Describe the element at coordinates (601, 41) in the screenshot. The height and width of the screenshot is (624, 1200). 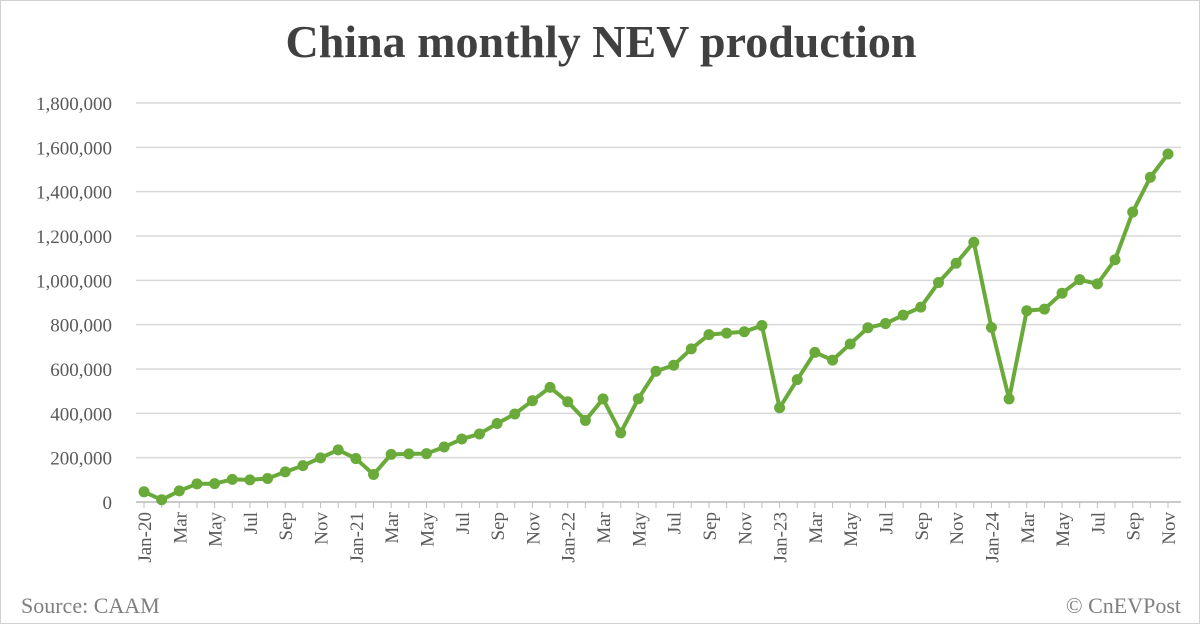
I see `chart-title: China monthly NEV production` at that location.